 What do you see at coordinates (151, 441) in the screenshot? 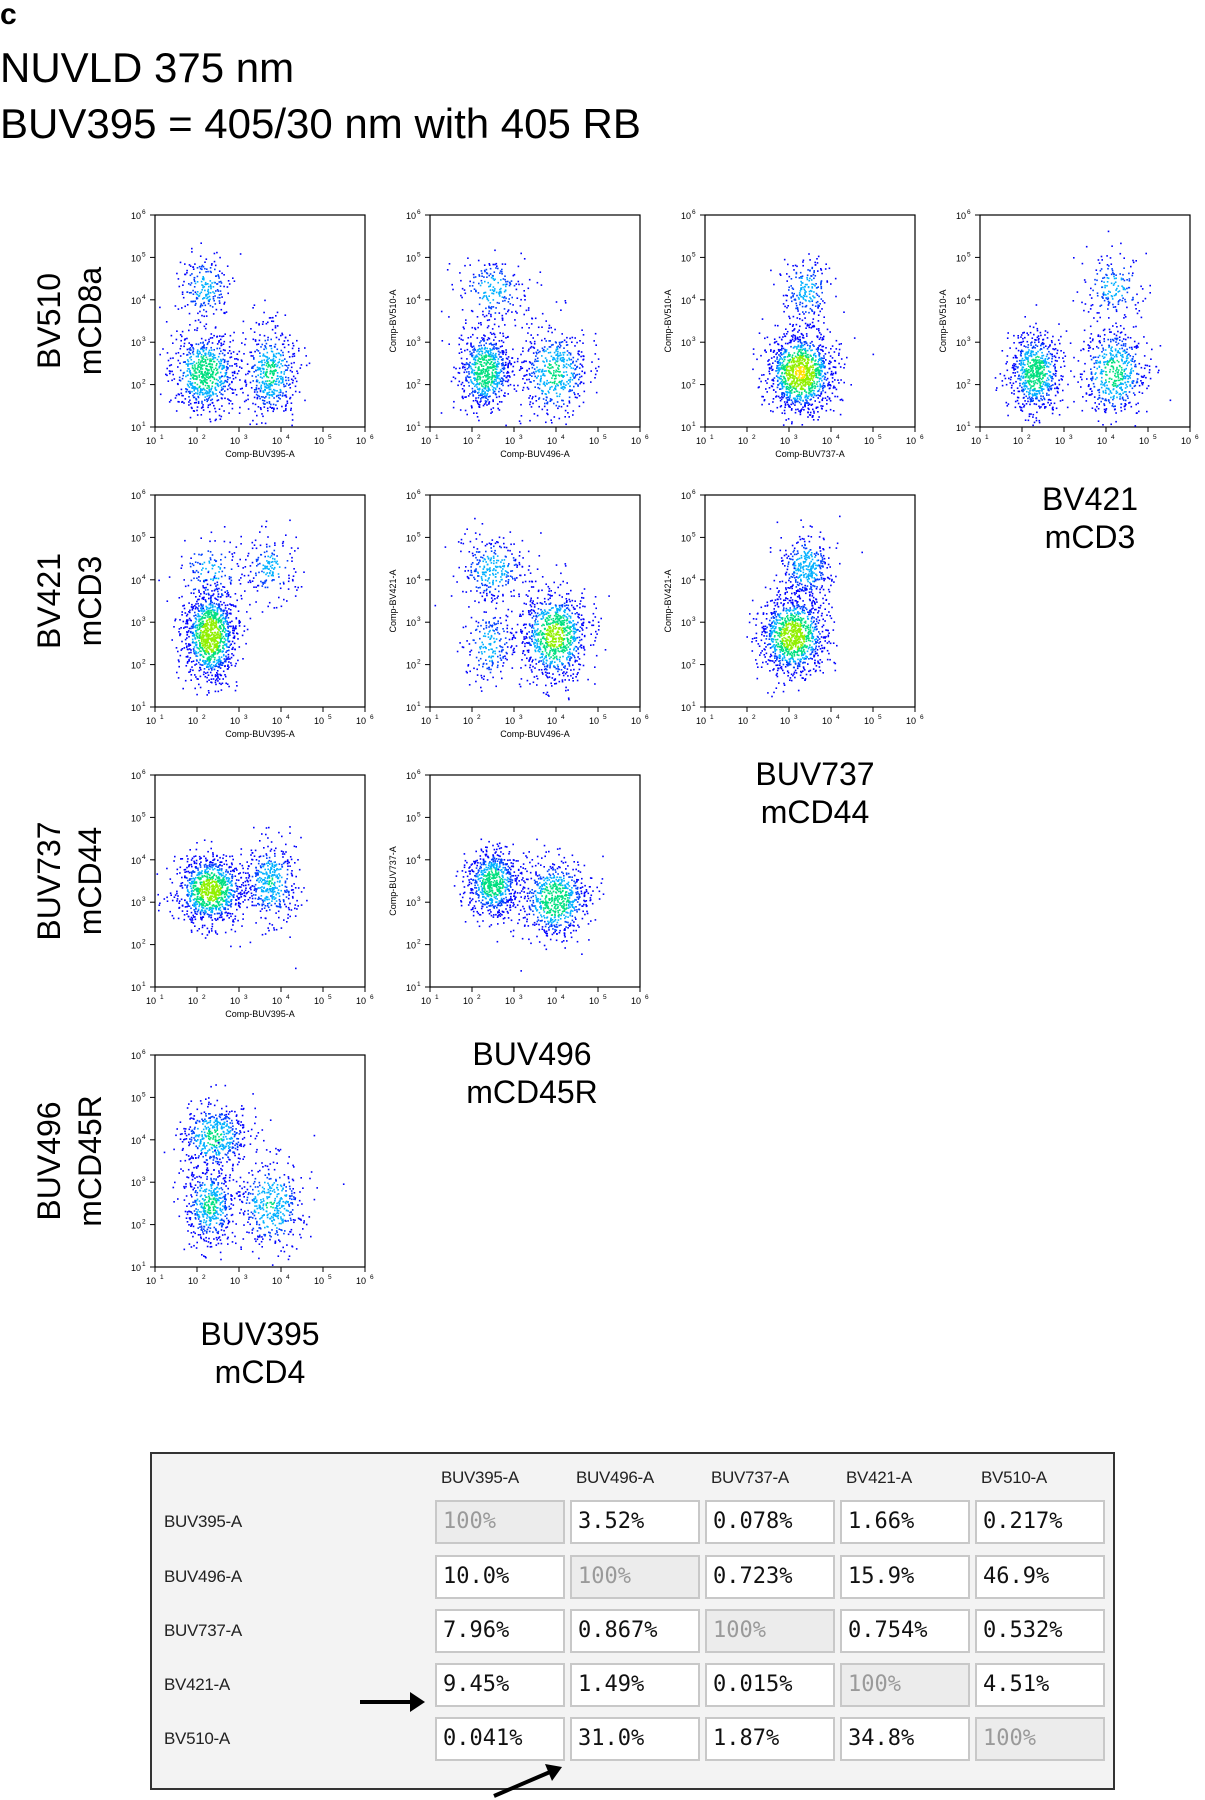
I see `x-tick-label: 10` at bounding box center [151, 441].